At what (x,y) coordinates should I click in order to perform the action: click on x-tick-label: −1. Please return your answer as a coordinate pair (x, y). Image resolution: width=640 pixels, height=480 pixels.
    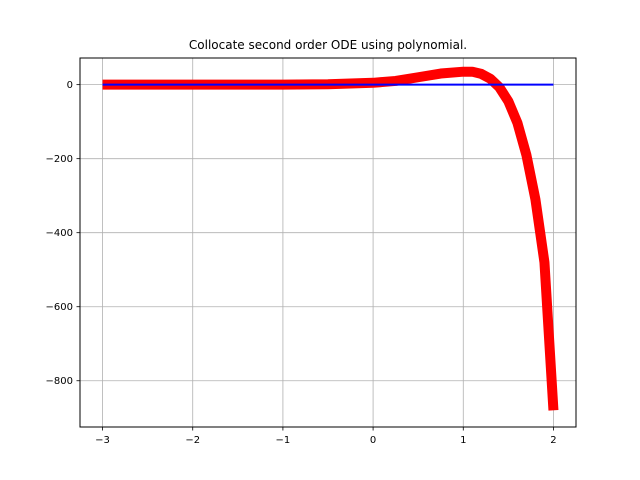
    Looking at the image, I should click on (283, 440).